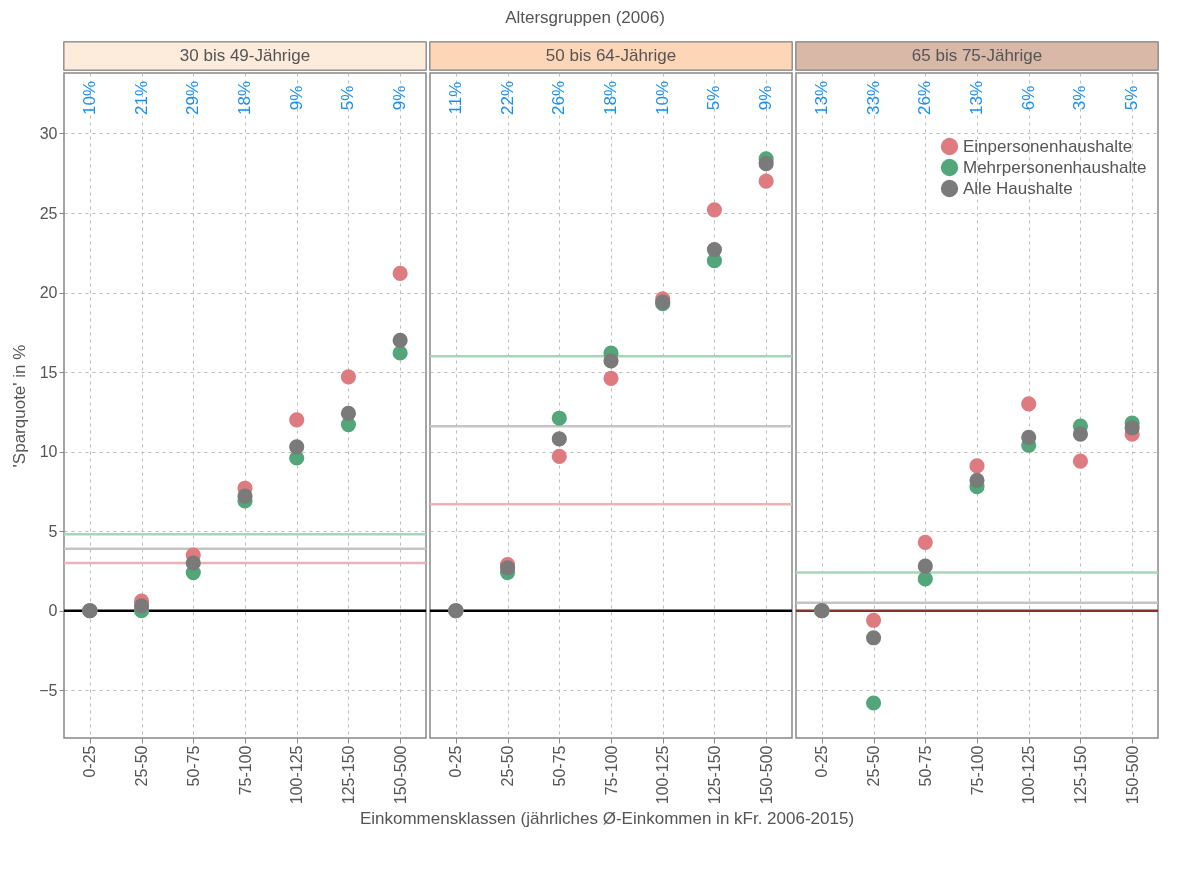 This screenshot has width=1199, height=886. Describe the element at coordinates (53, 611) in the screenshot. I see `y-tick-label: 0` at that location.